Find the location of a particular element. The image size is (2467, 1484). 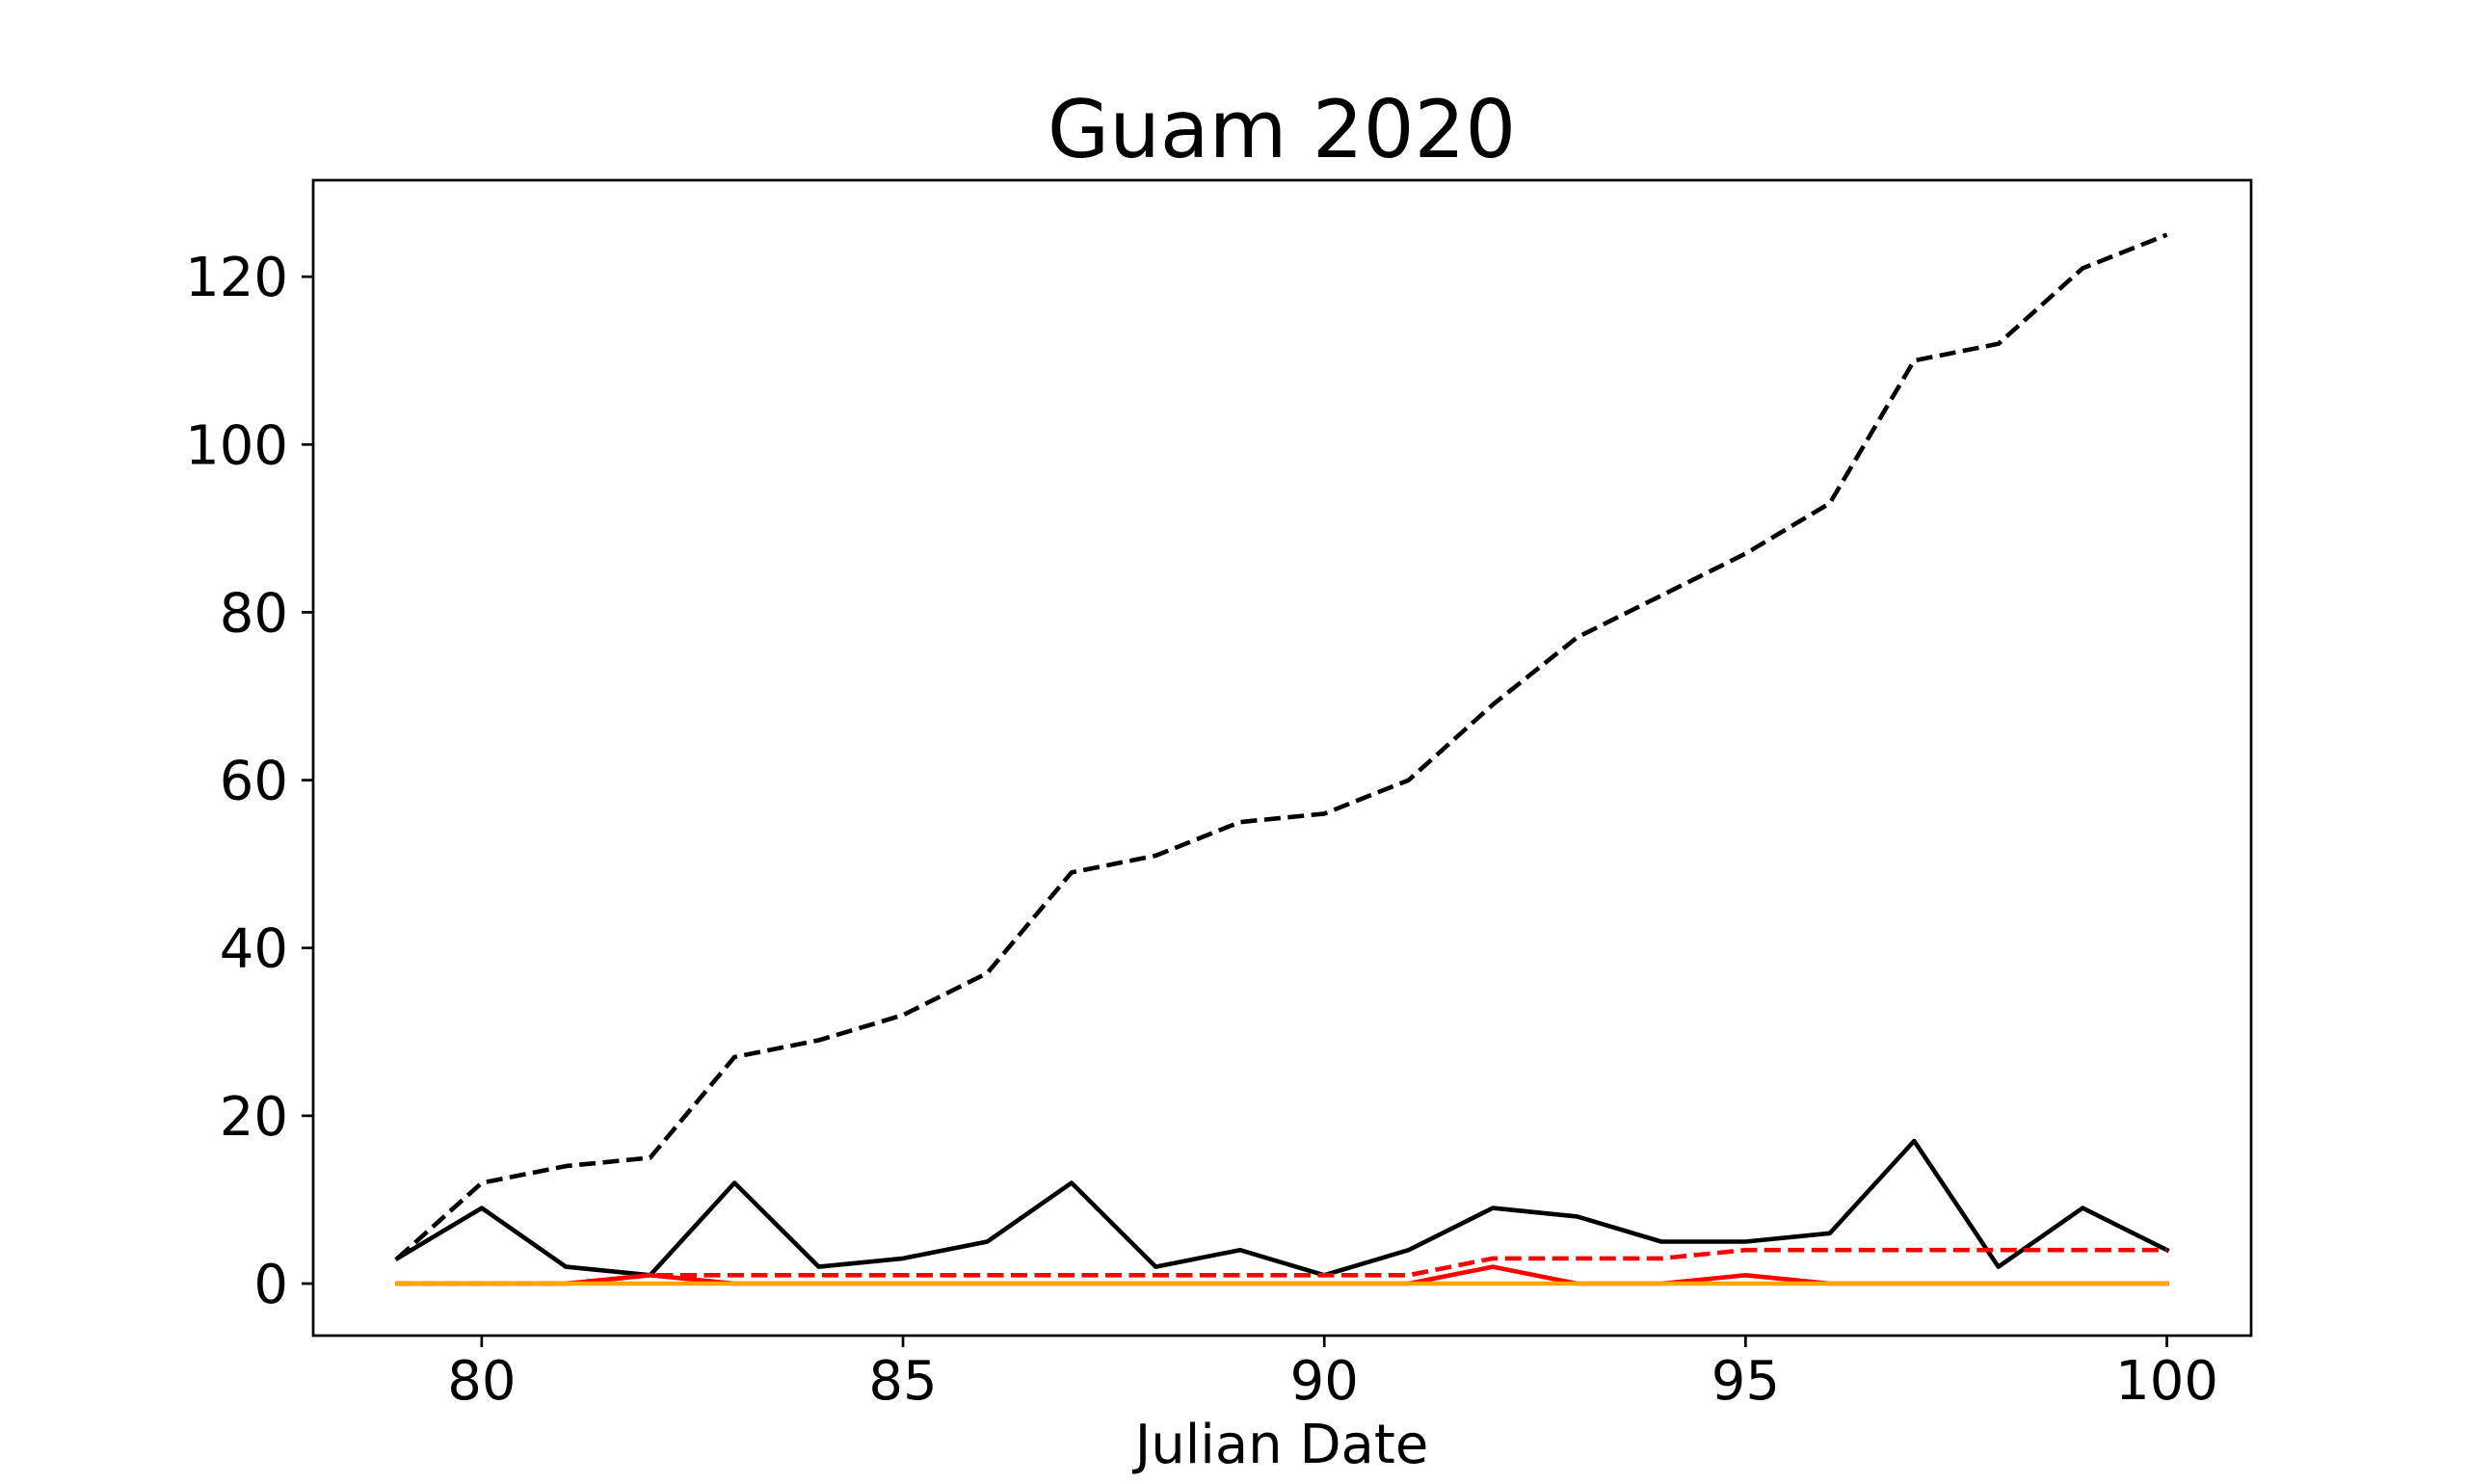

y-tick-label-0: 0 is located at coordinates (270, 1285).